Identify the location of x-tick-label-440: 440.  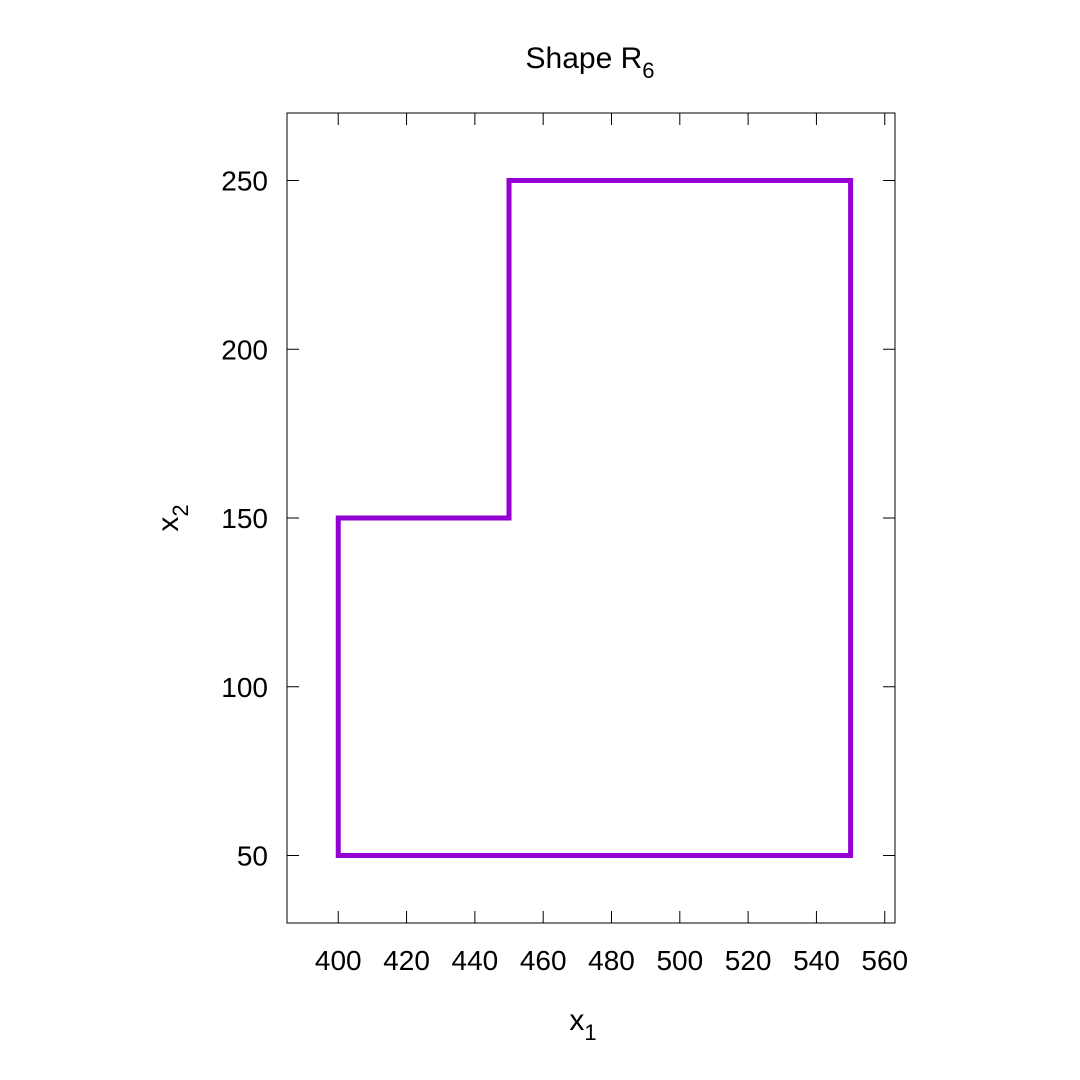
(475, 960).